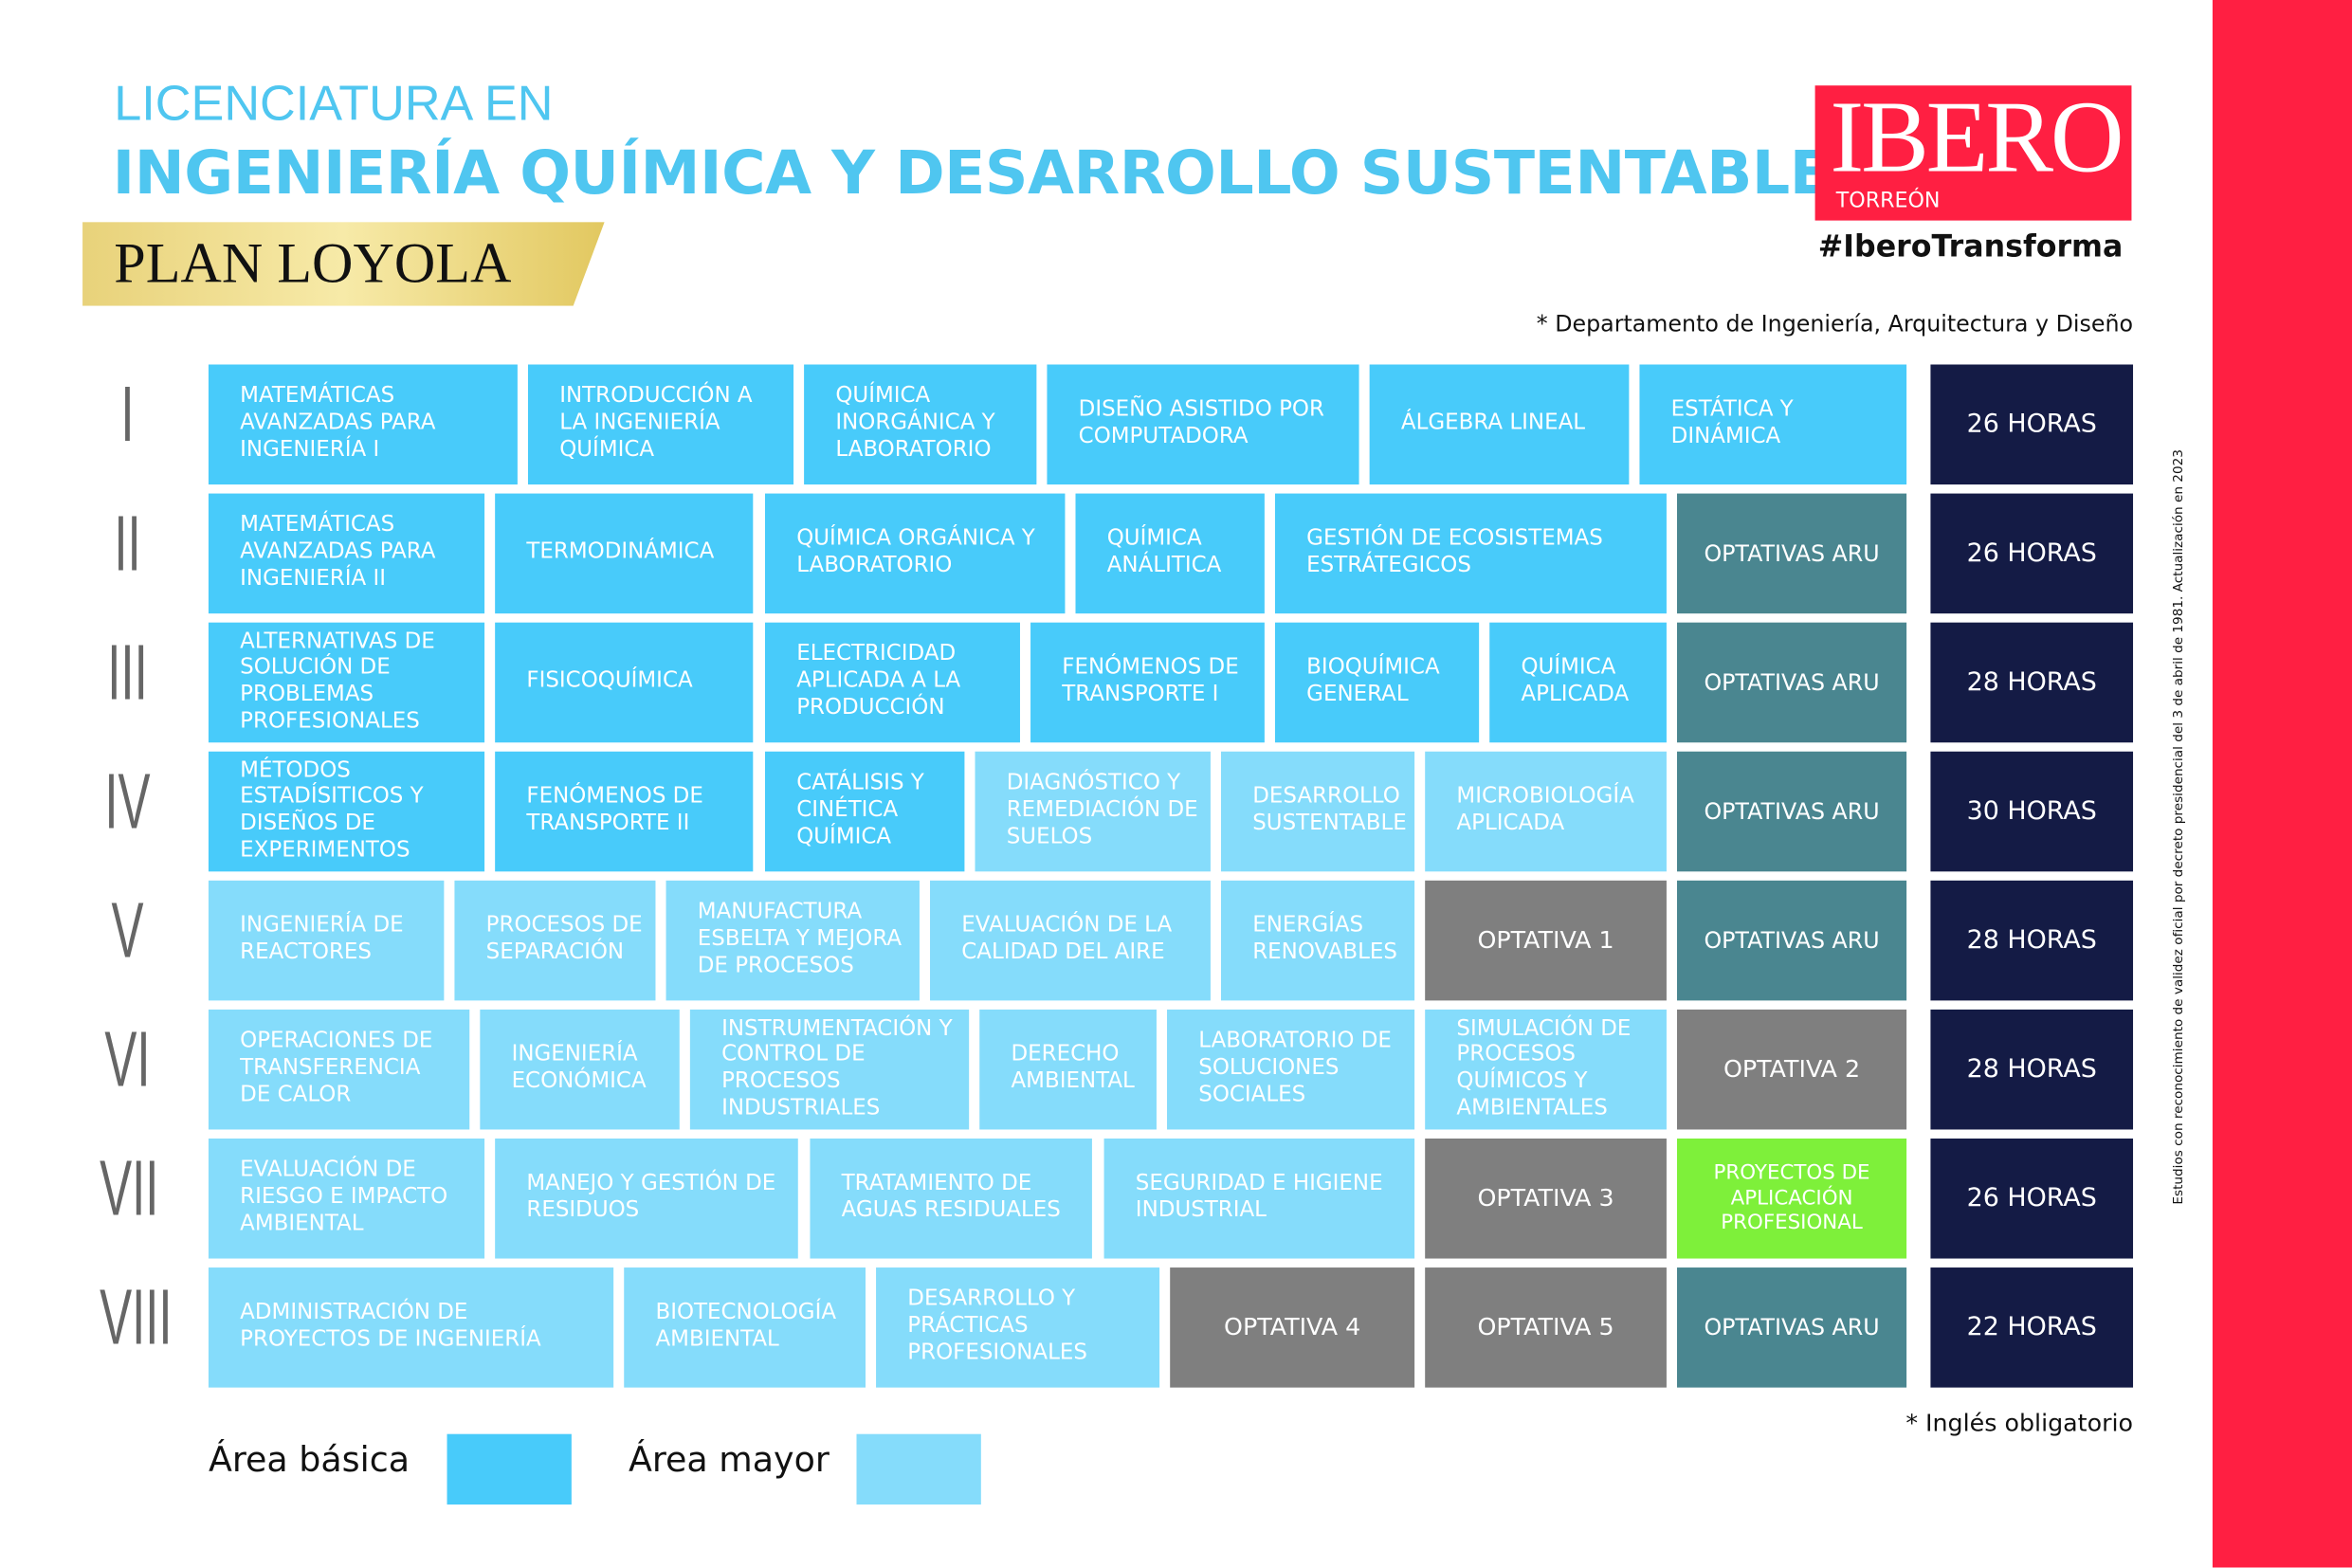 Image resolution: width=2352 pixels, height=1568 pixels. What do you see at coordinates (127, 545) in the screenshot?
I see `semester-number: II` at bounding box center [127, 545].